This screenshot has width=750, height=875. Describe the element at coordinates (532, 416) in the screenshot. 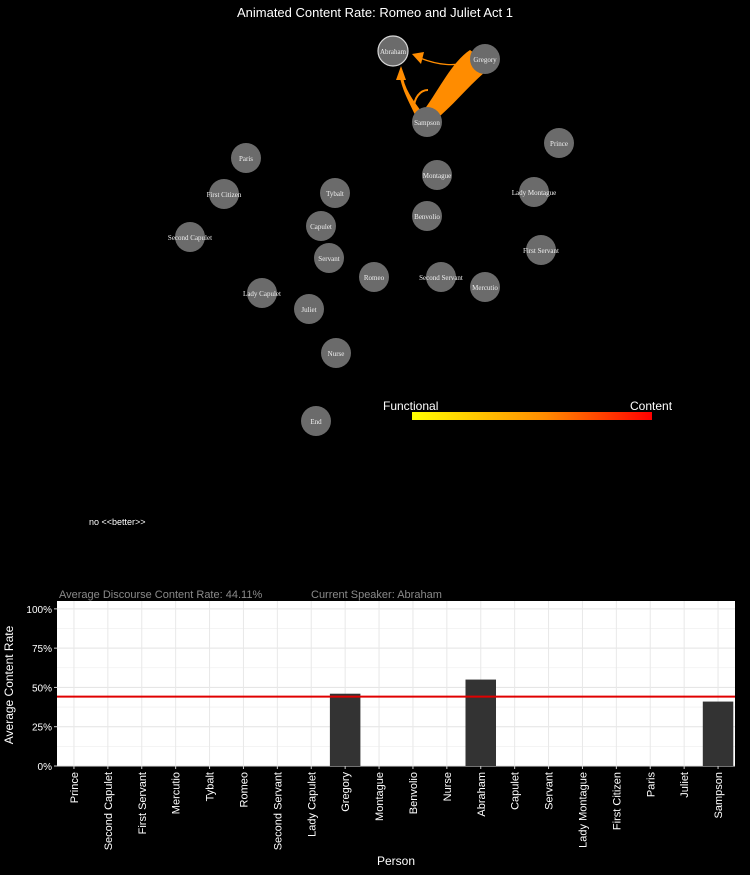

I see `legend-color-bar` at that location.